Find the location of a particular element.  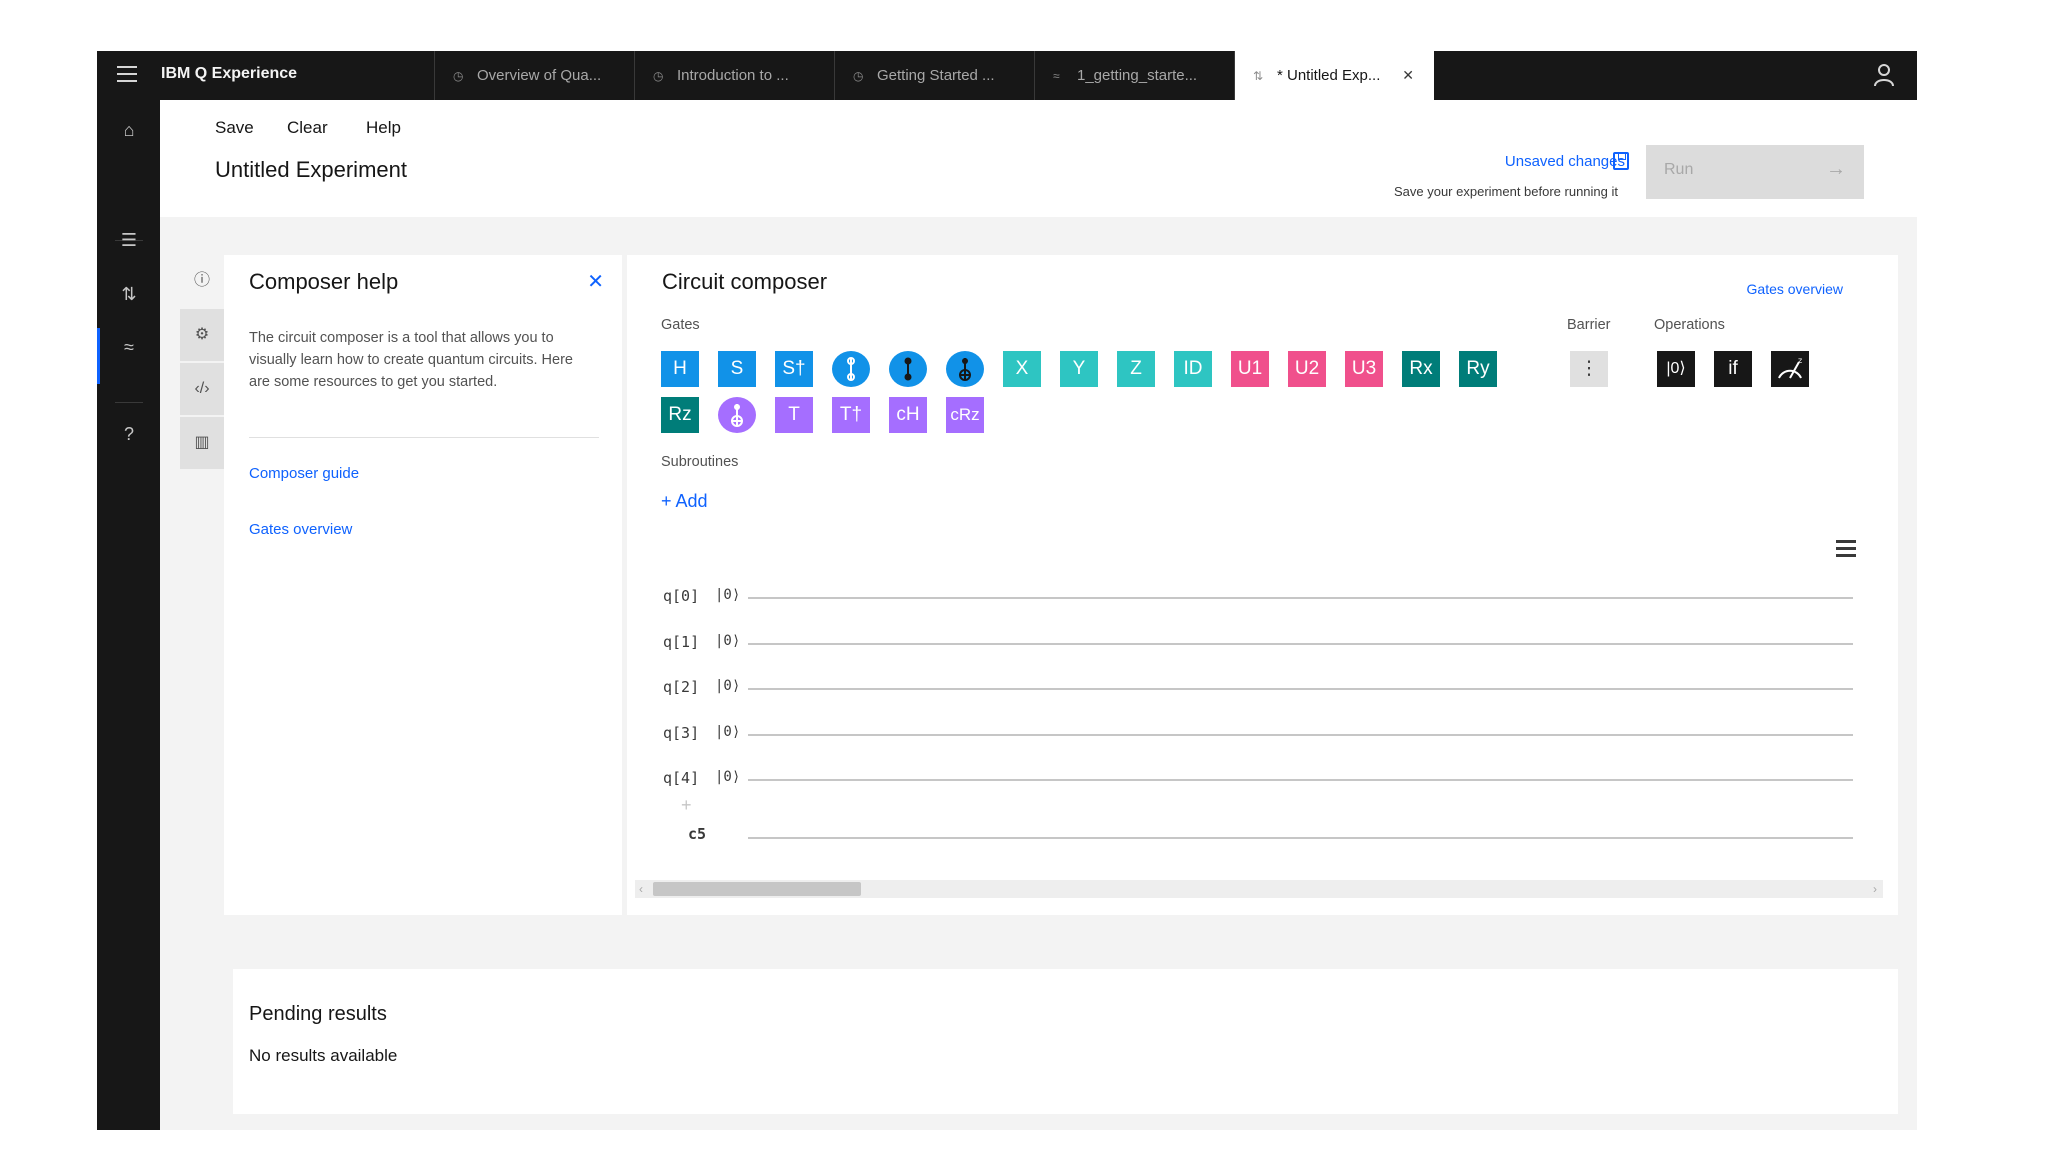

measure-operation: z is located at coordinates (1790, 369).